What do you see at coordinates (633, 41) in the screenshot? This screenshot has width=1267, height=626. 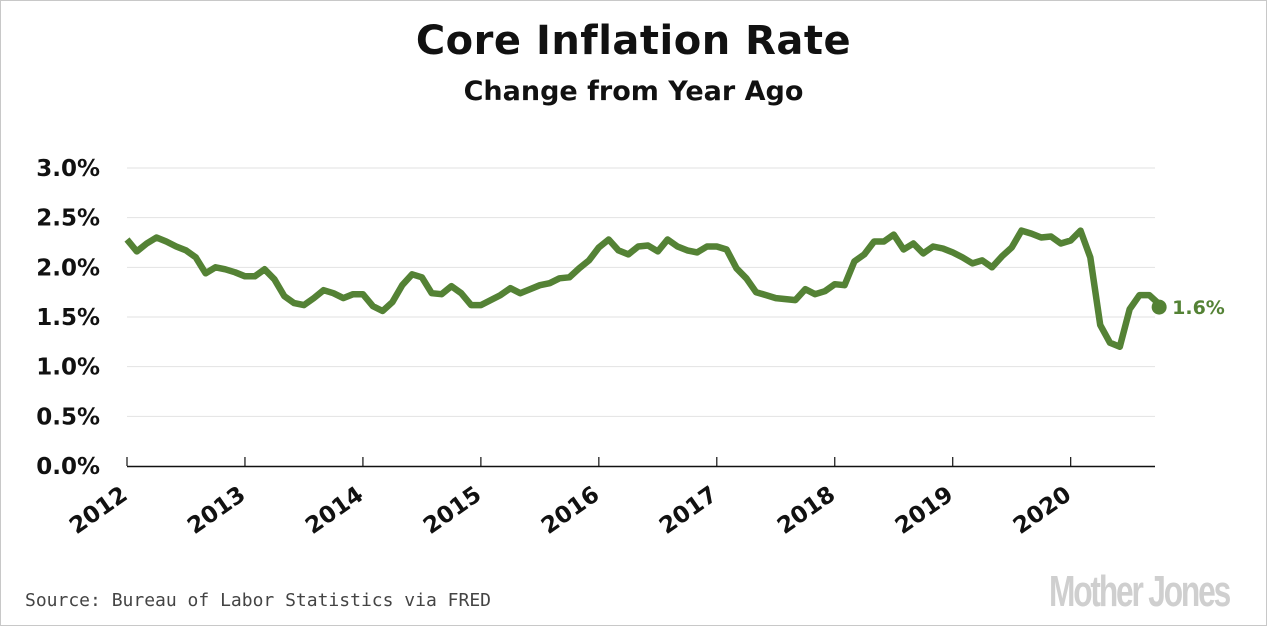 I see `chart-title: Core Inflation Rate` at bounding box center [633, 41].